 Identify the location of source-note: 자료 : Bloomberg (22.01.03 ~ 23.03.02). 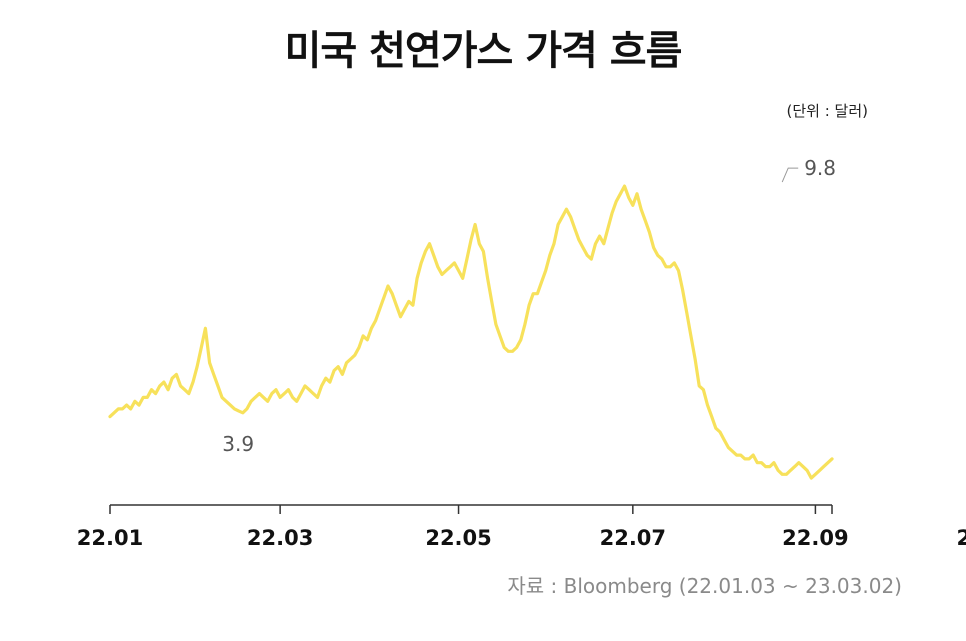
(704, 586).